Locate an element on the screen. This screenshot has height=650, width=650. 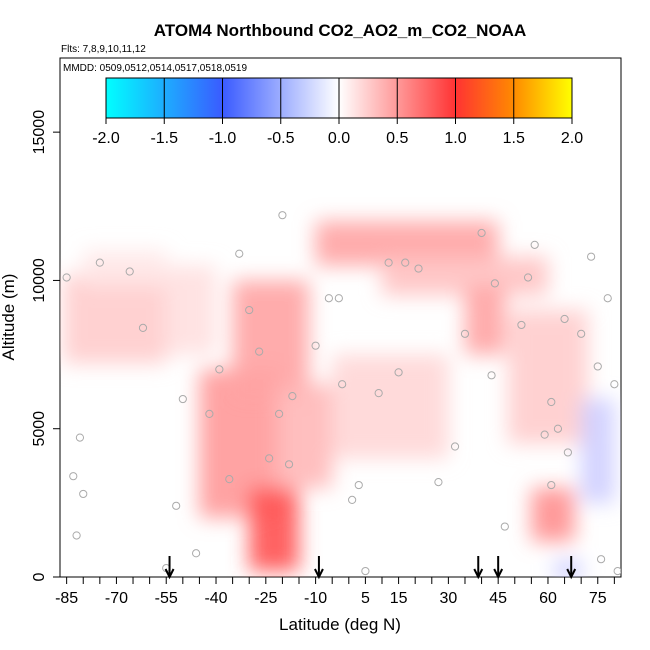
x-tick-label-0: -85 is located at coordinates (66, 598).